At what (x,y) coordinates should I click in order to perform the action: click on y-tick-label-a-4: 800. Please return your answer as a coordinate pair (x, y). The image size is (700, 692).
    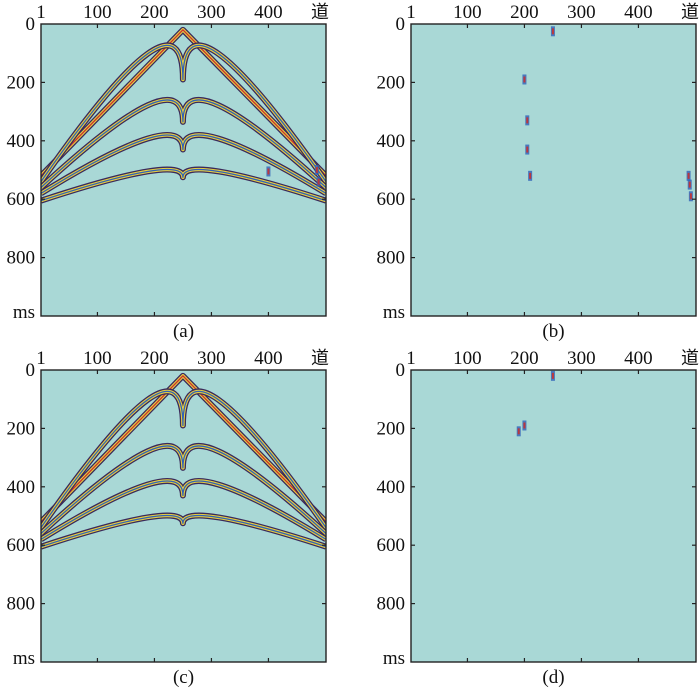
    Looking at the image, I should click on (21, 258).